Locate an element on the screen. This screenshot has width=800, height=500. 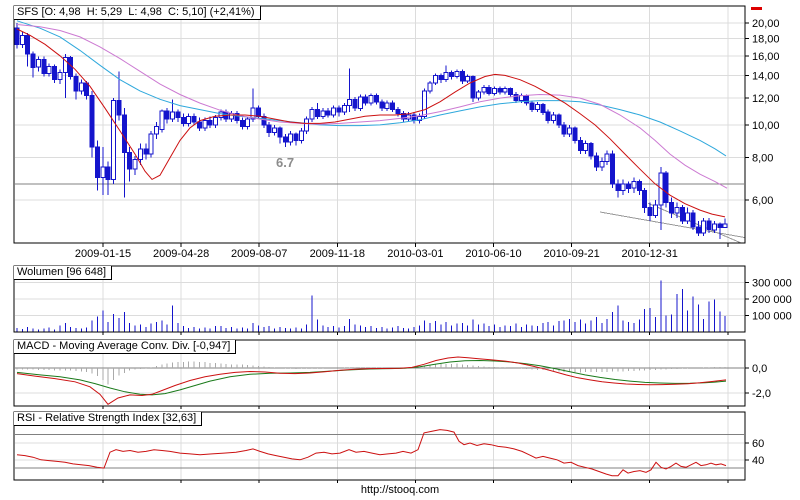
date-tick-label: 2010-12-31 is located at coordinates (650, 254).